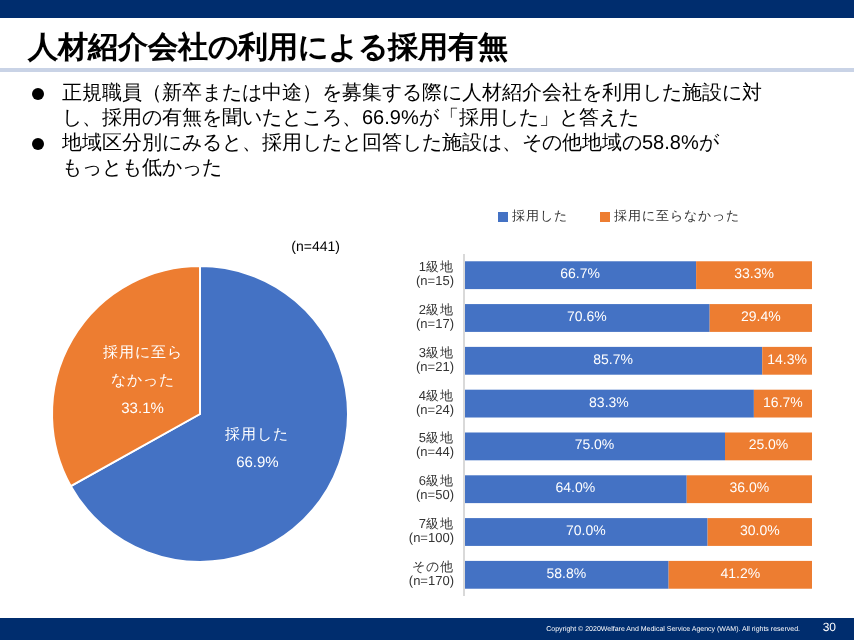  I want to click on text: 正規職員（新卒または中途）を募集する際に人材紹介会社を利用した施設に対し、採用の有無を聞いたところ、66.9%が「採用した」と答えた, so click(412, 105).